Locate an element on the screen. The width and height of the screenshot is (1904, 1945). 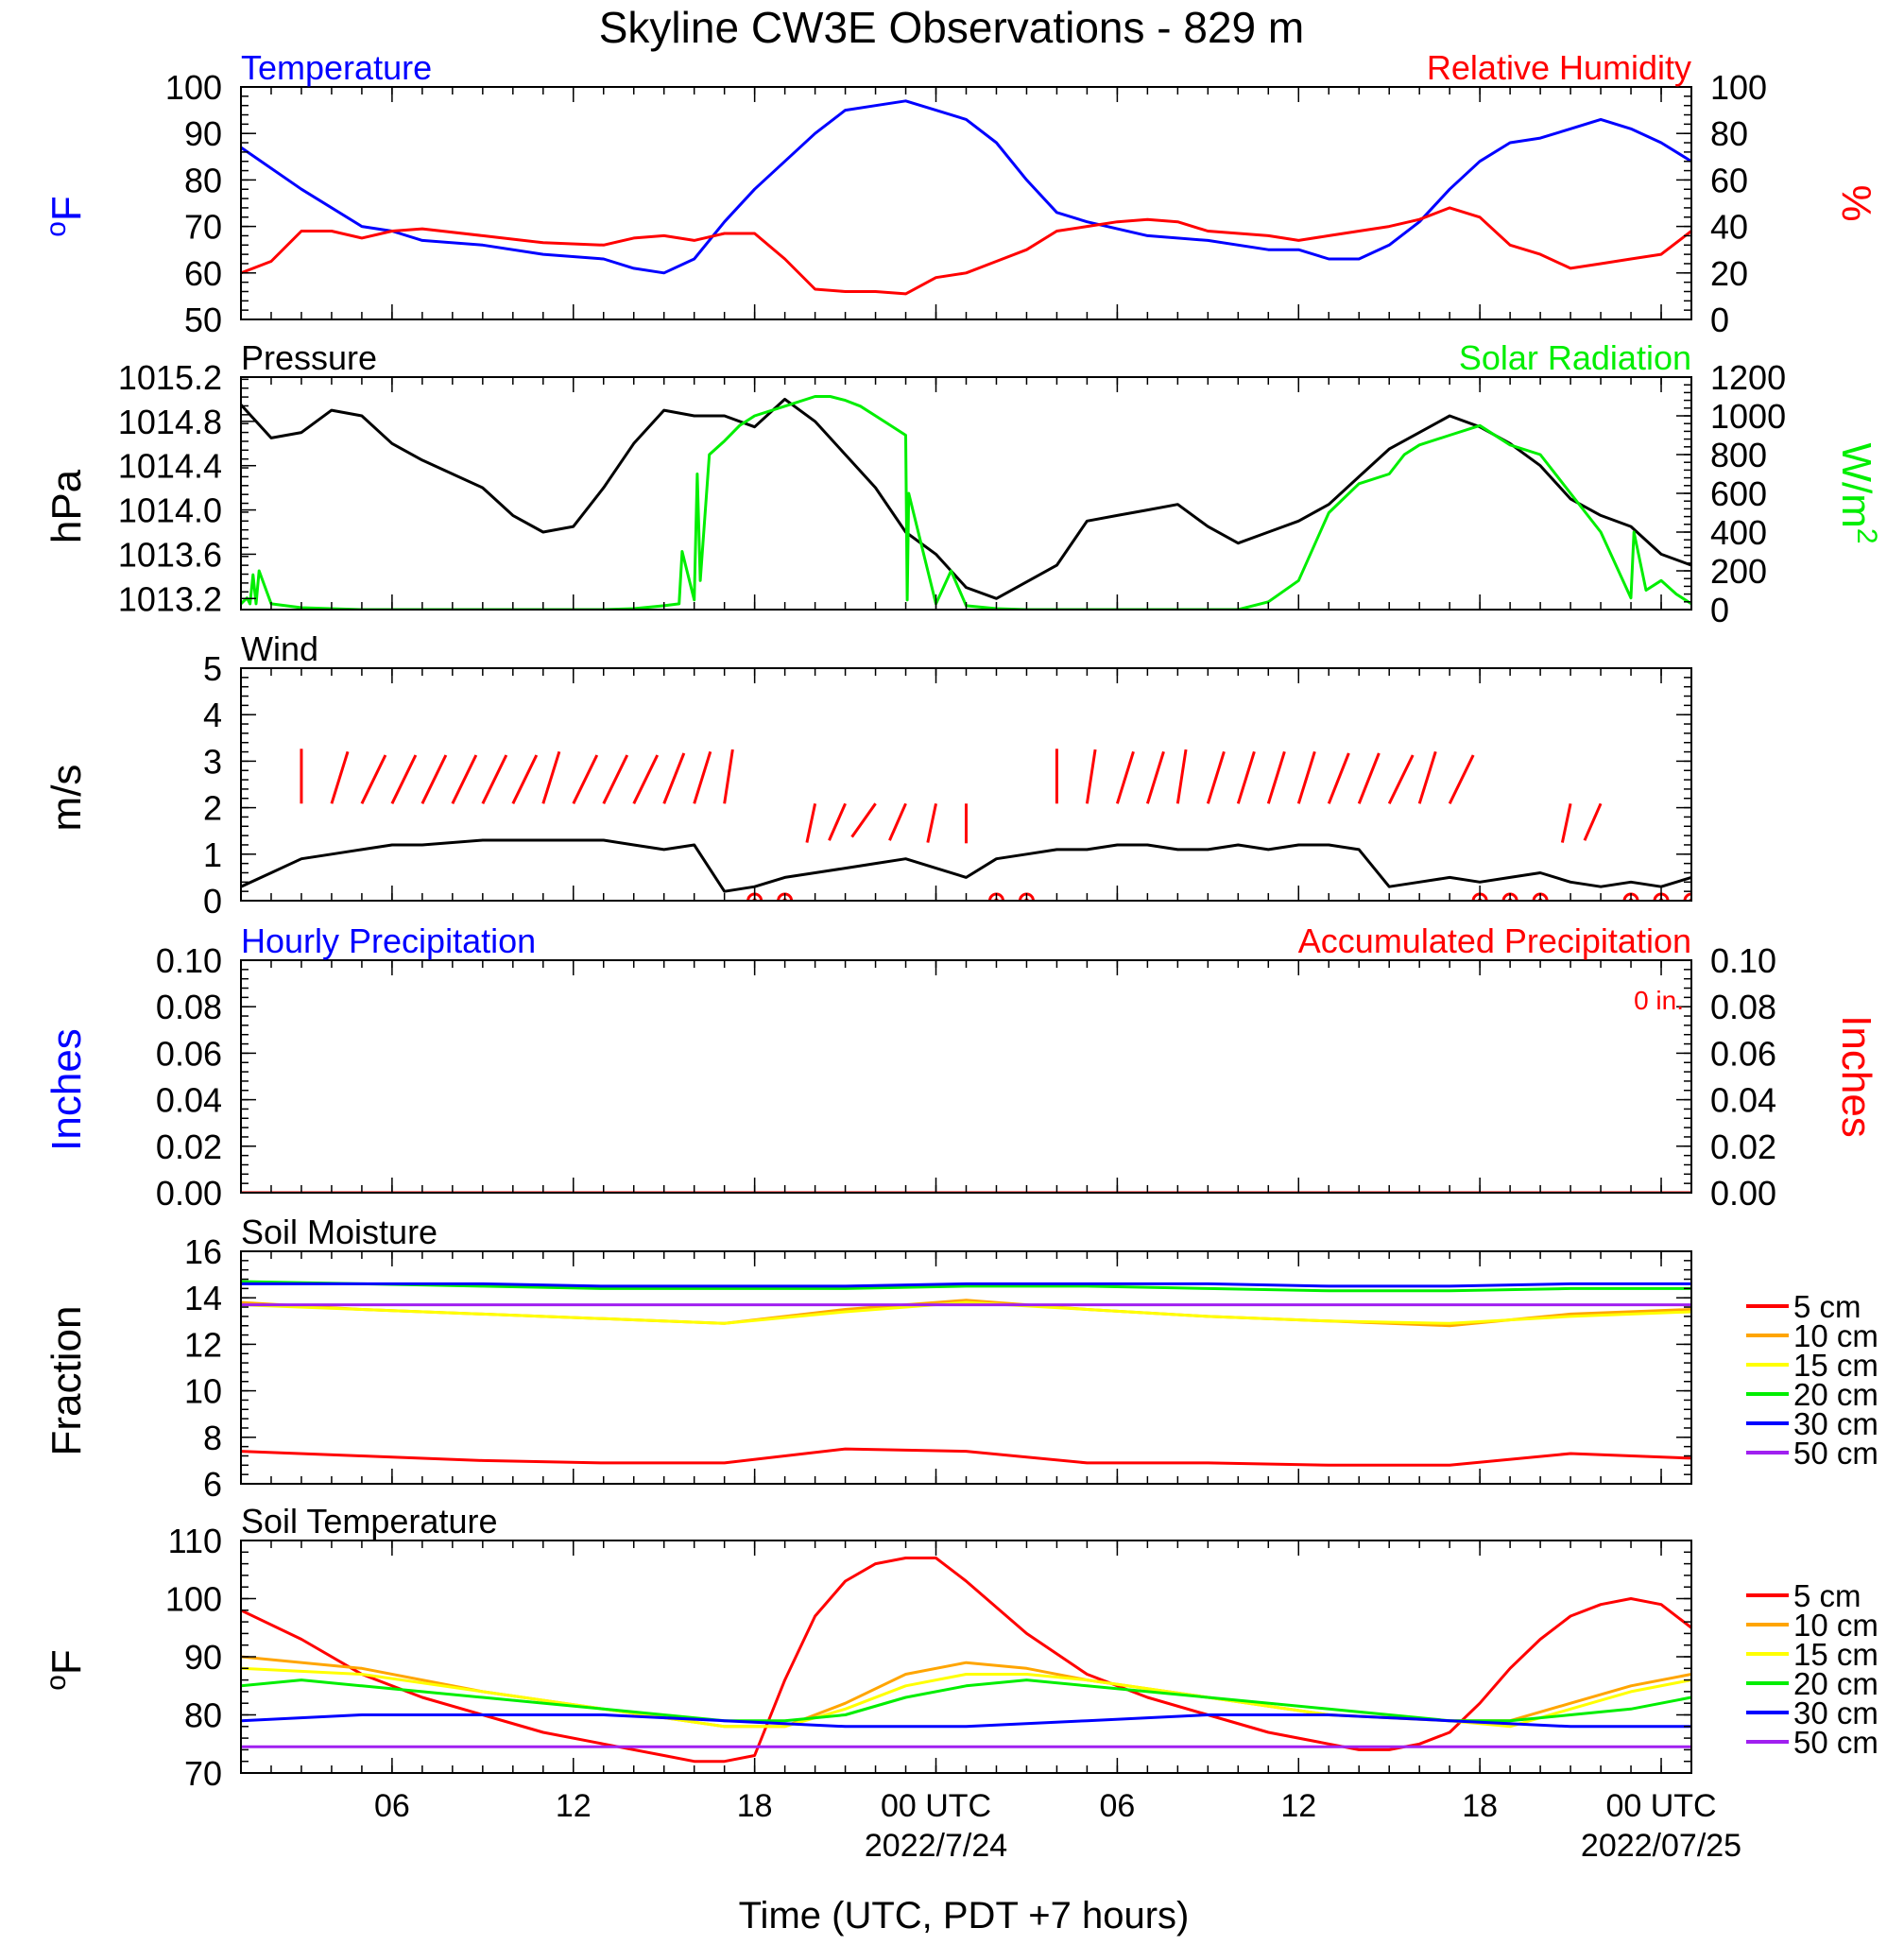
right-tick-label: 0.00 is located at coordinates (1743, 1193).